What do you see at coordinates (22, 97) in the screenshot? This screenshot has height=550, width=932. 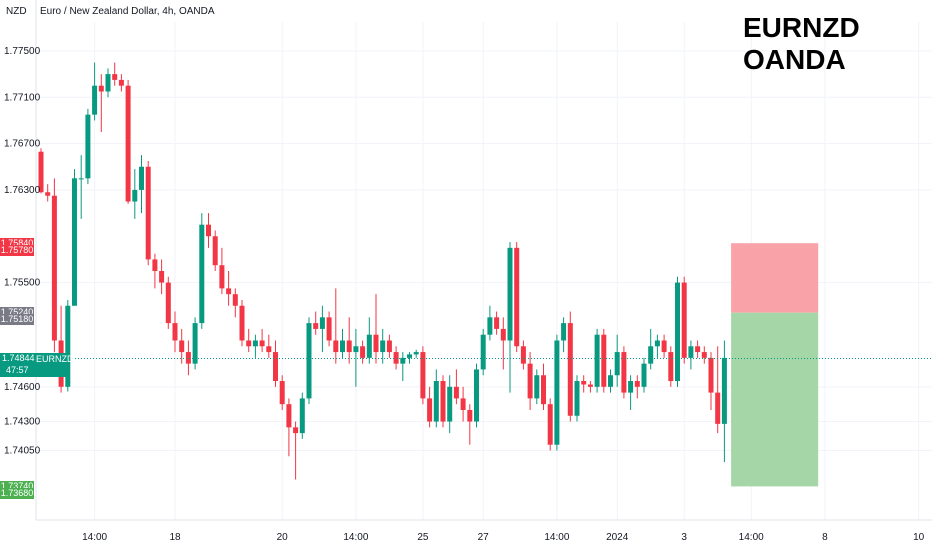 I see `y-tick-label: 1.77100` at bounding box center [22, 97].